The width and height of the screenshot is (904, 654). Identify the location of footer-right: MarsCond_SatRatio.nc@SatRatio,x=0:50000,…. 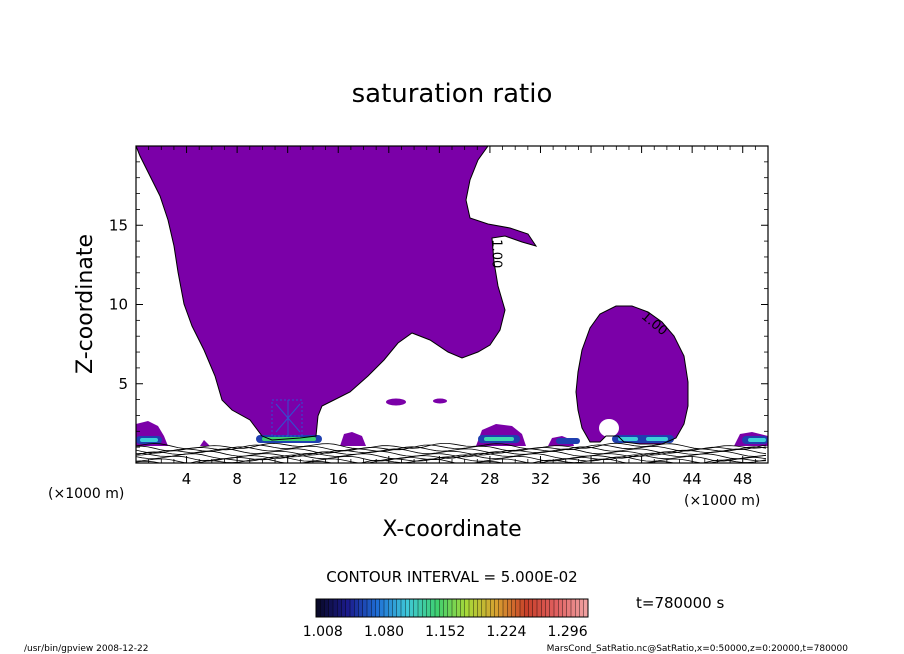
(698, 649).